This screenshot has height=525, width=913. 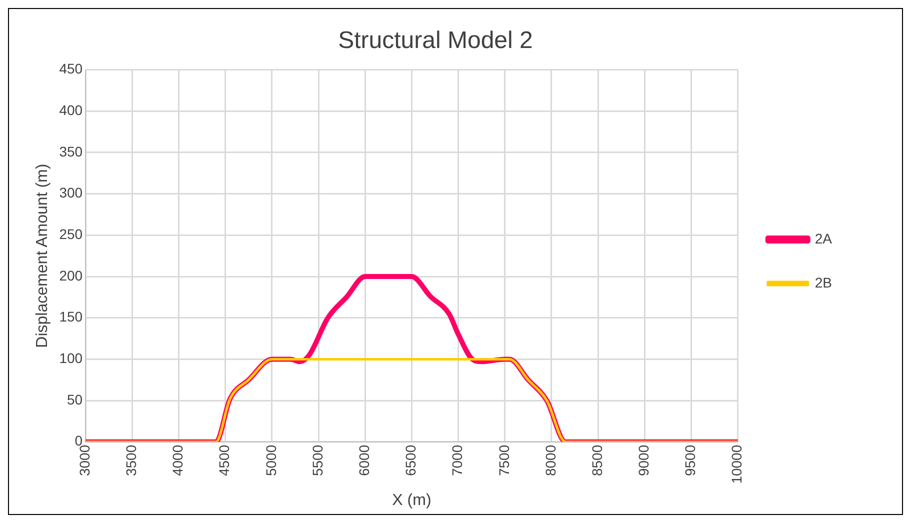 I want to click on y-axis-title: Displacement Amount (m), so click(x=43, y=256).